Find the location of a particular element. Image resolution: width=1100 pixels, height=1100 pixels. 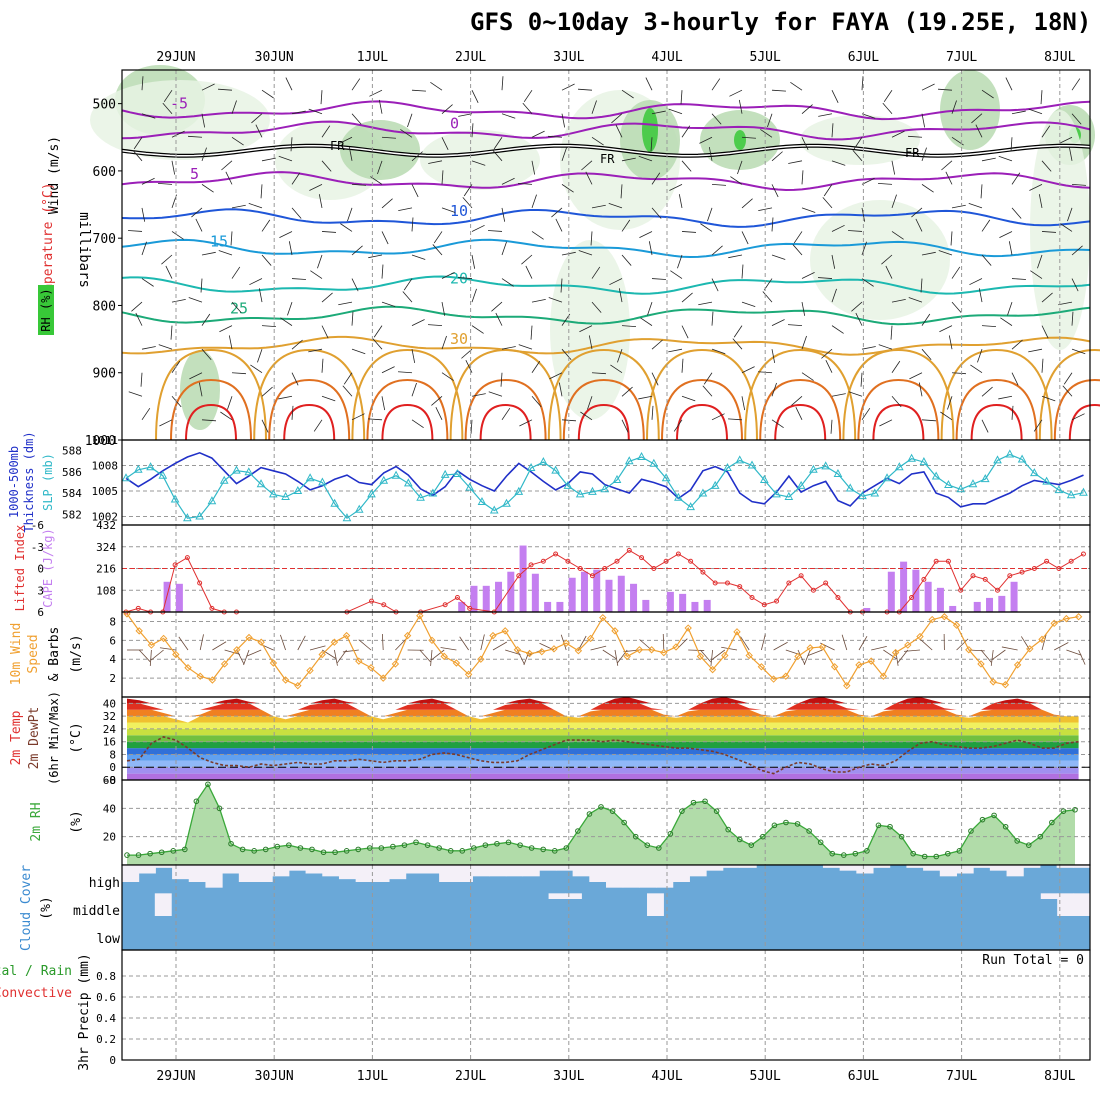

thickness-label-b: Thickness (dm) is located at coordinates (29, 481).